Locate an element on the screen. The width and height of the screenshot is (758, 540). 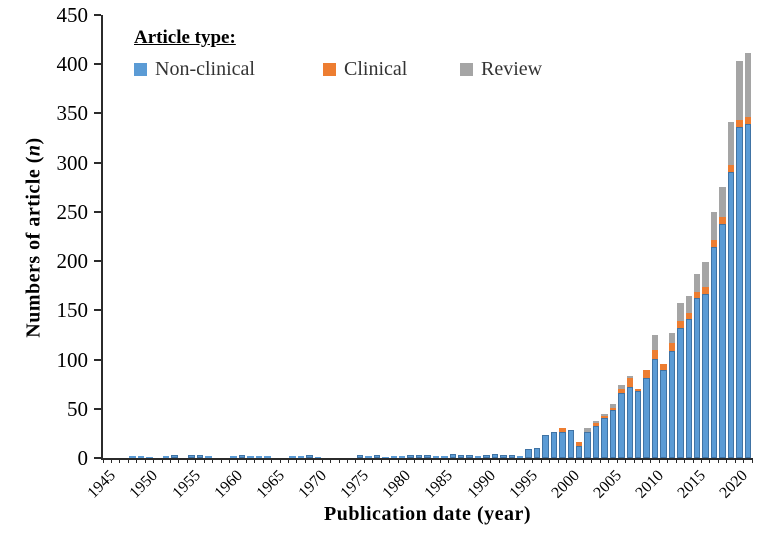
bar-2019-review is located at coordinates (731, 143).